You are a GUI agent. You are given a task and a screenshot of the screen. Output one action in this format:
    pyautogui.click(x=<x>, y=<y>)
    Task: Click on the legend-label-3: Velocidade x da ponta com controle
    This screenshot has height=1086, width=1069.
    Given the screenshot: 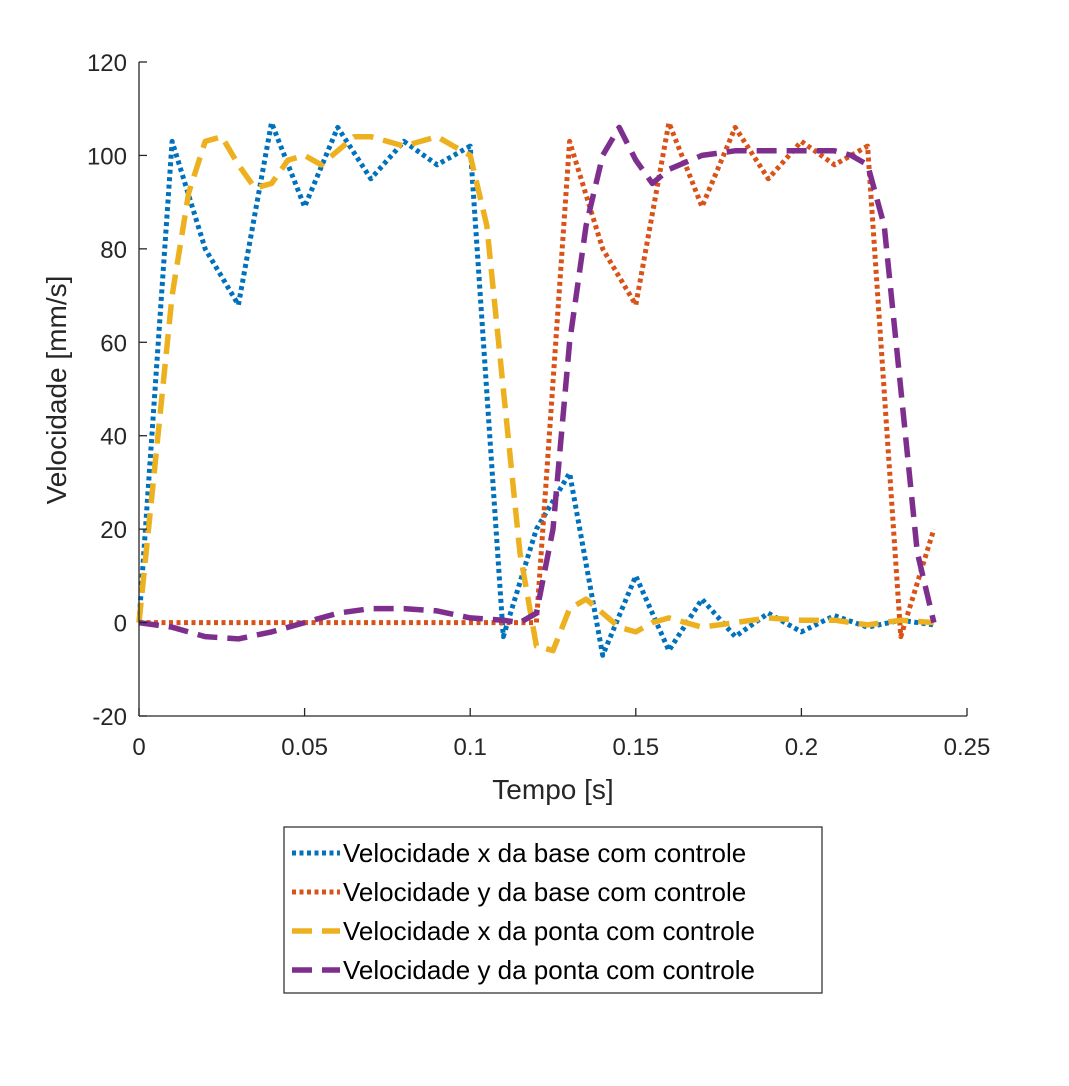 What is the action you would take?
    pyautogui.click(x=549, y=931)
    